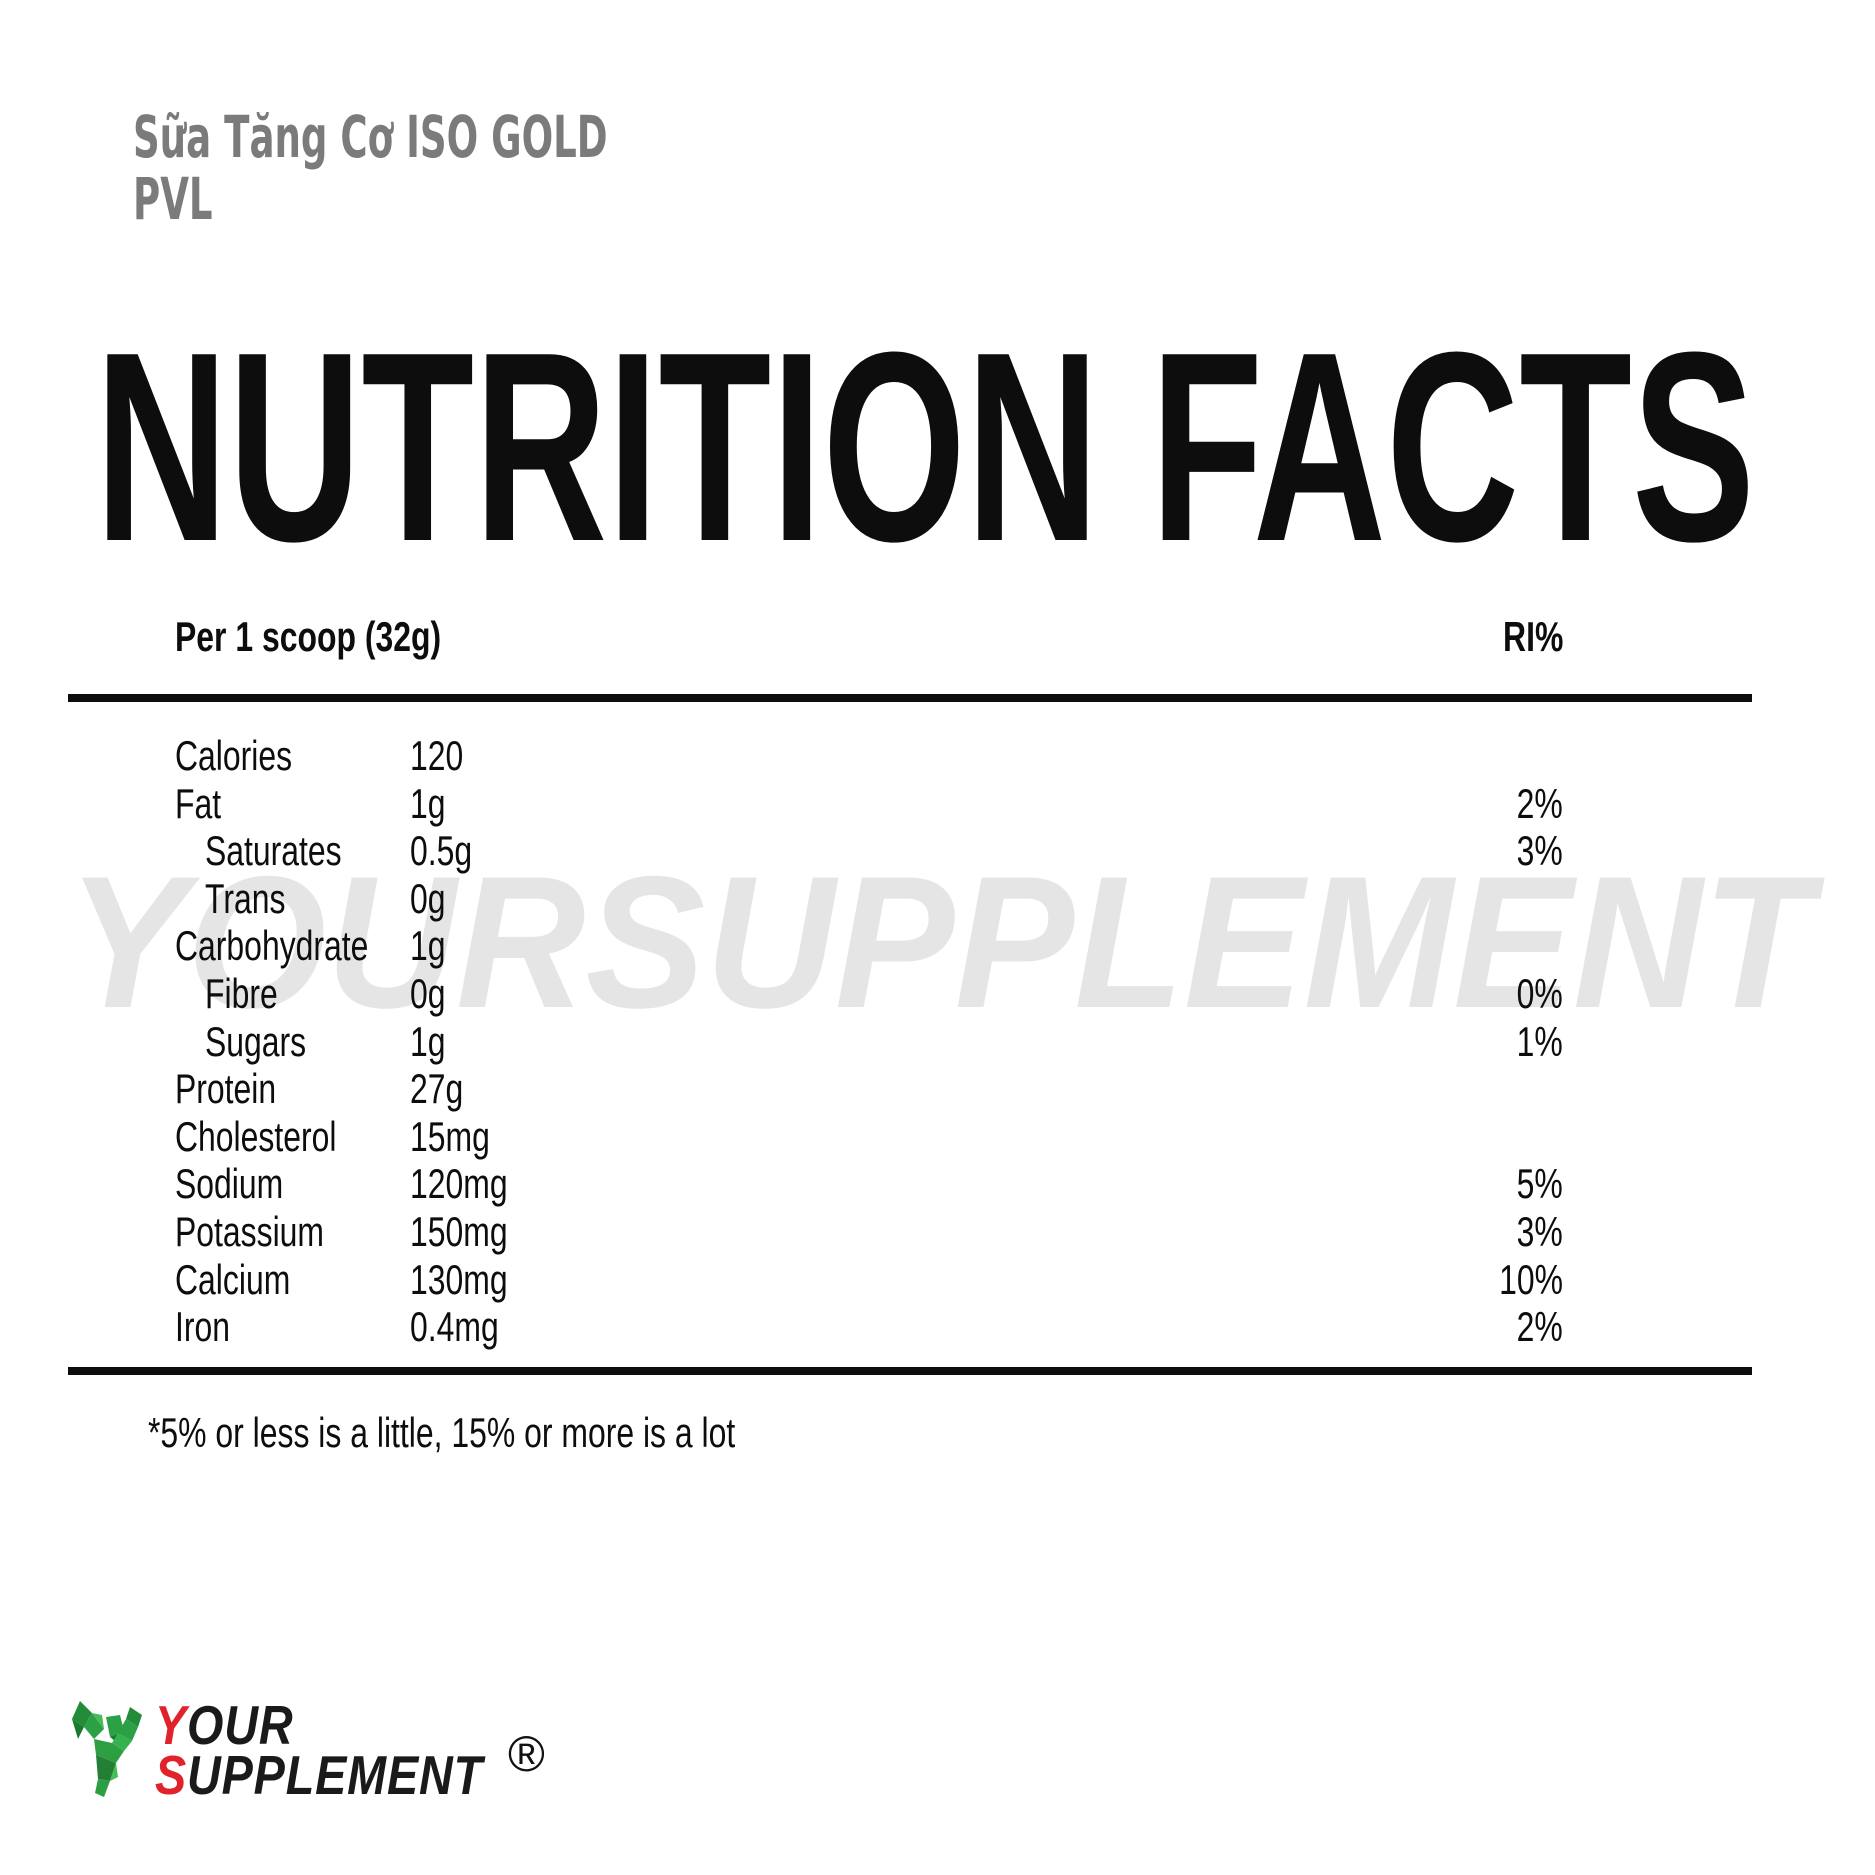  I want to click on table-row: Fat 1g 2%, so click(937, 804).